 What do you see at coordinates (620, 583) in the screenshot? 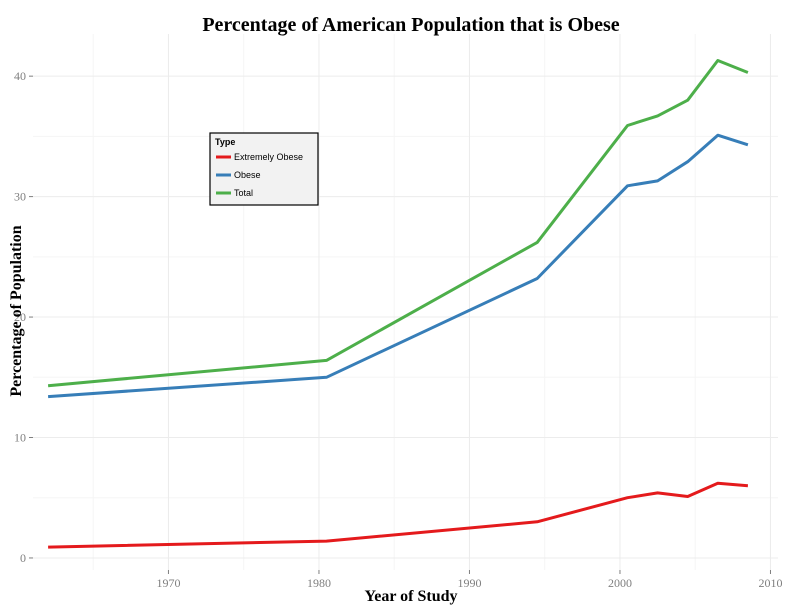
I see `x-tick-label: 2000` at bounding box center [620, 583].